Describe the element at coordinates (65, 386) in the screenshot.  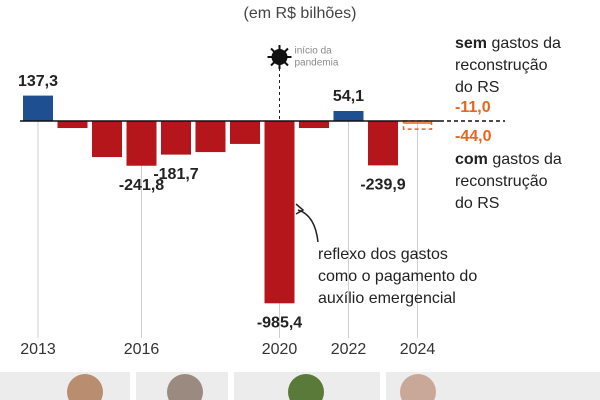
I see `strip-segment` at that location.